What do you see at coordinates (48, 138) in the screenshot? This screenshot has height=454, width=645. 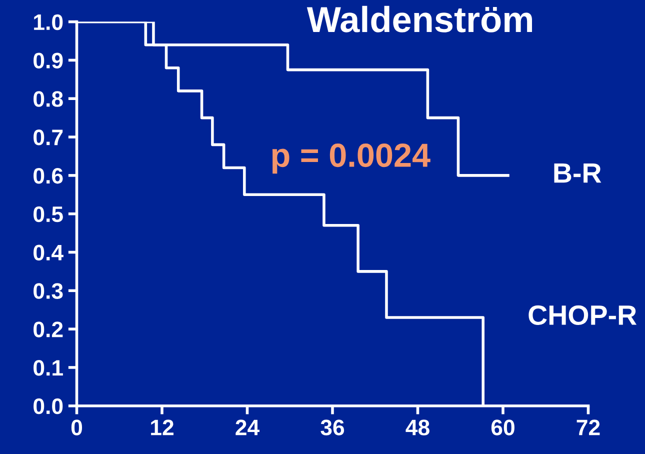 I see `y-tick-label: 0.7` at bounding box center [48, 138].